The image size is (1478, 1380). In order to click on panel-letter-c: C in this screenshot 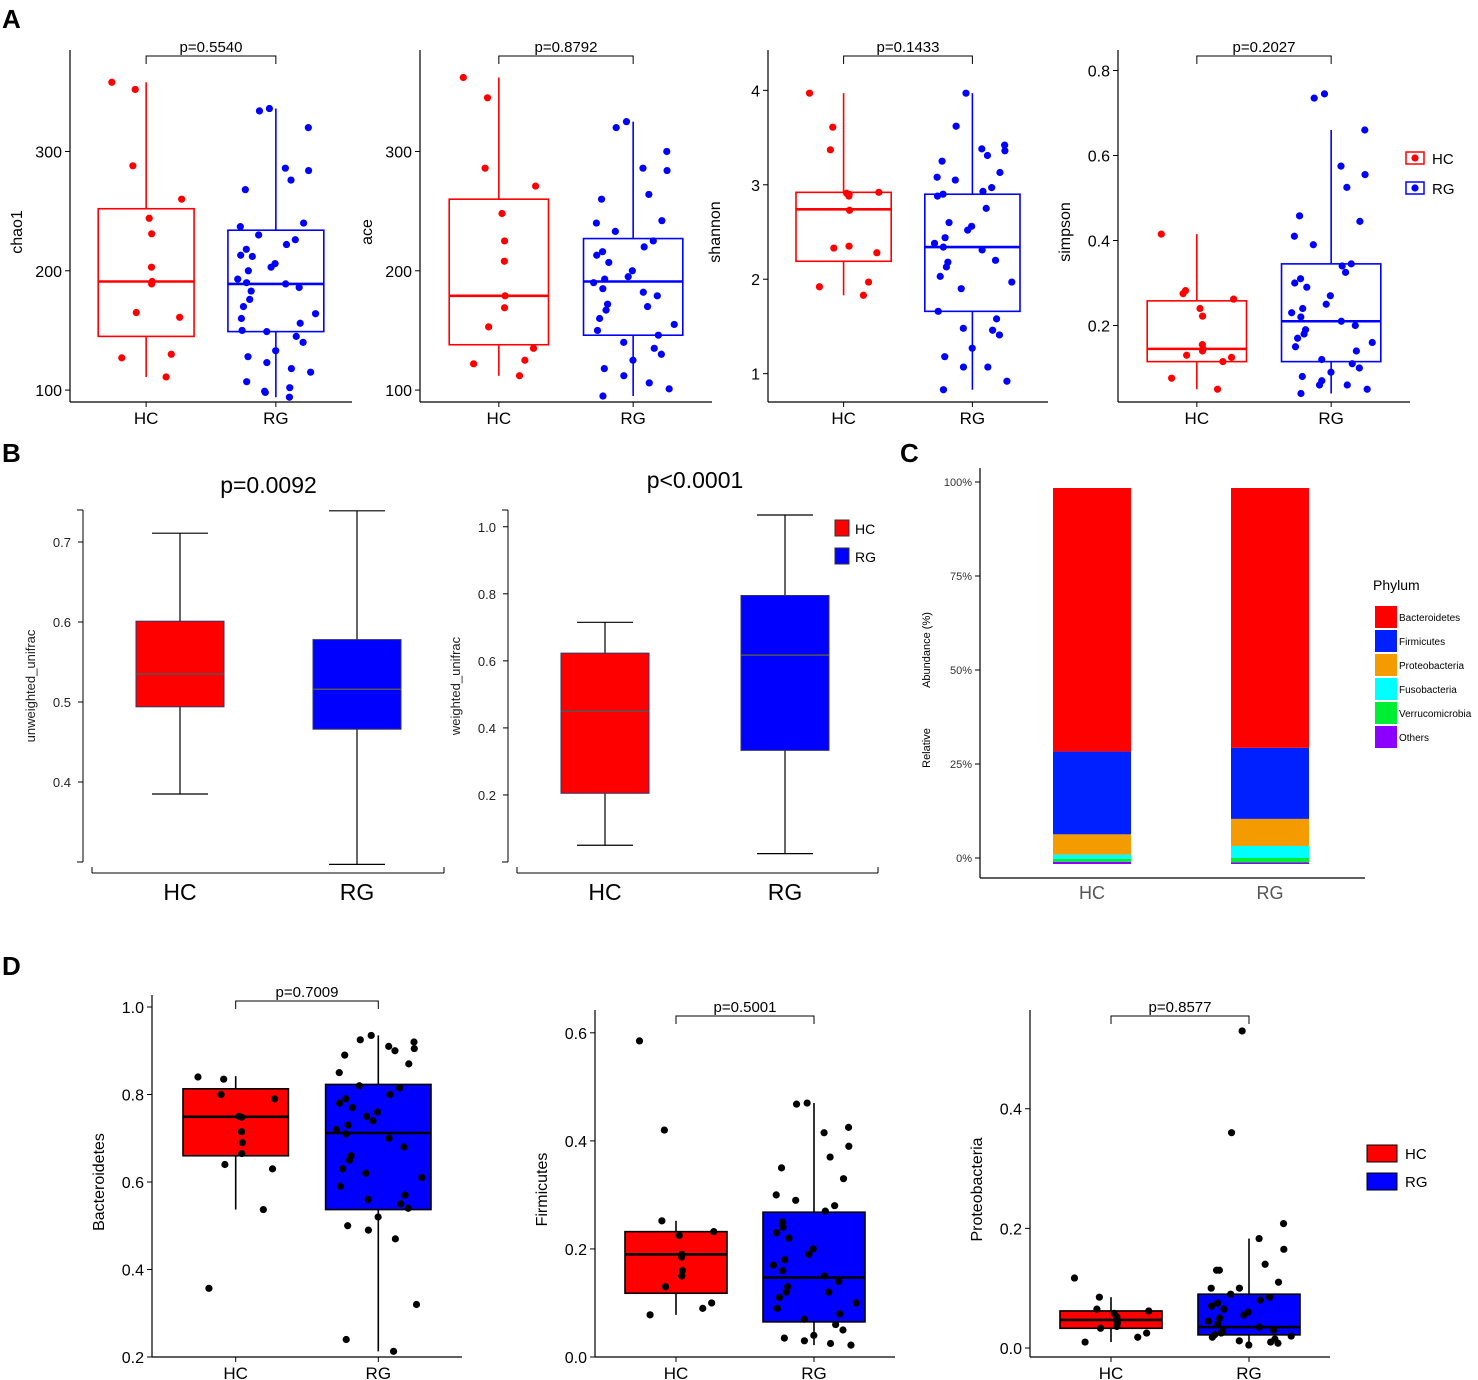, I will do `click(909, 453)`.